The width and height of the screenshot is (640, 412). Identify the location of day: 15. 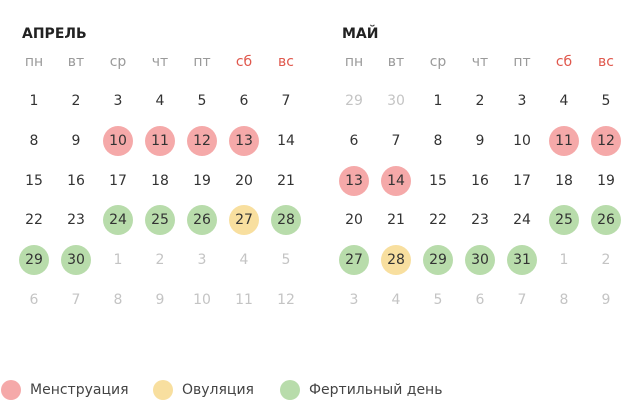
(438, 181).